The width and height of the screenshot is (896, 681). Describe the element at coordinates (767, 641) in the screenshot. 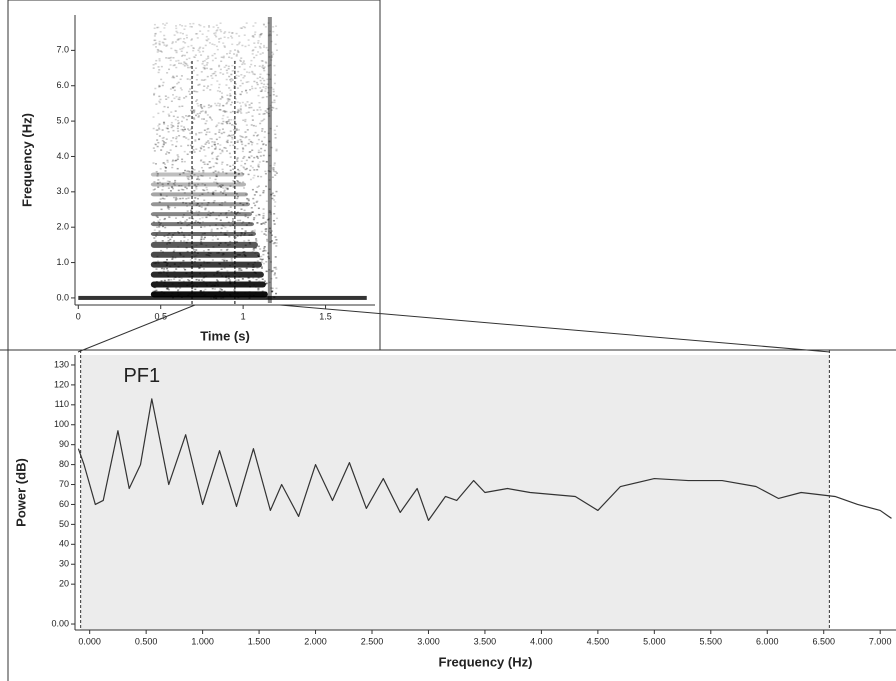

I see `x-tick-label: 6.000` at that location.